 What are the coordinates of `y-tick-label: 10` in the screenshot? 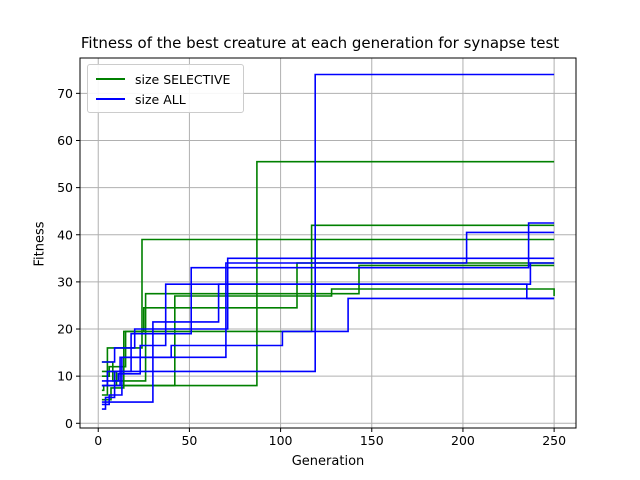 It's located at (65, 376).